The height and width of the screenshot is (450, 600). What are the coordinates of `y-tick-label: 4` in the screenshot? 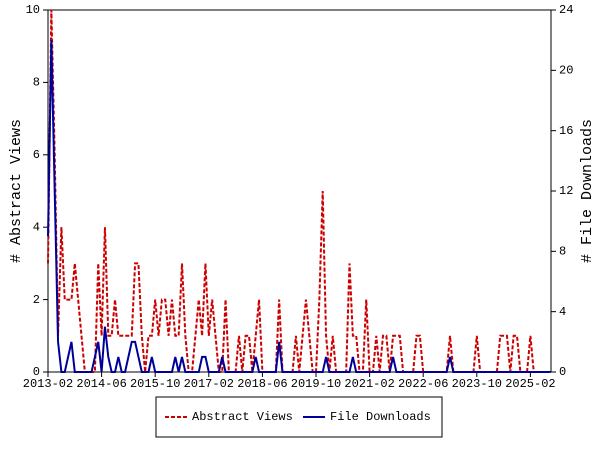 It's located at (36, 227).